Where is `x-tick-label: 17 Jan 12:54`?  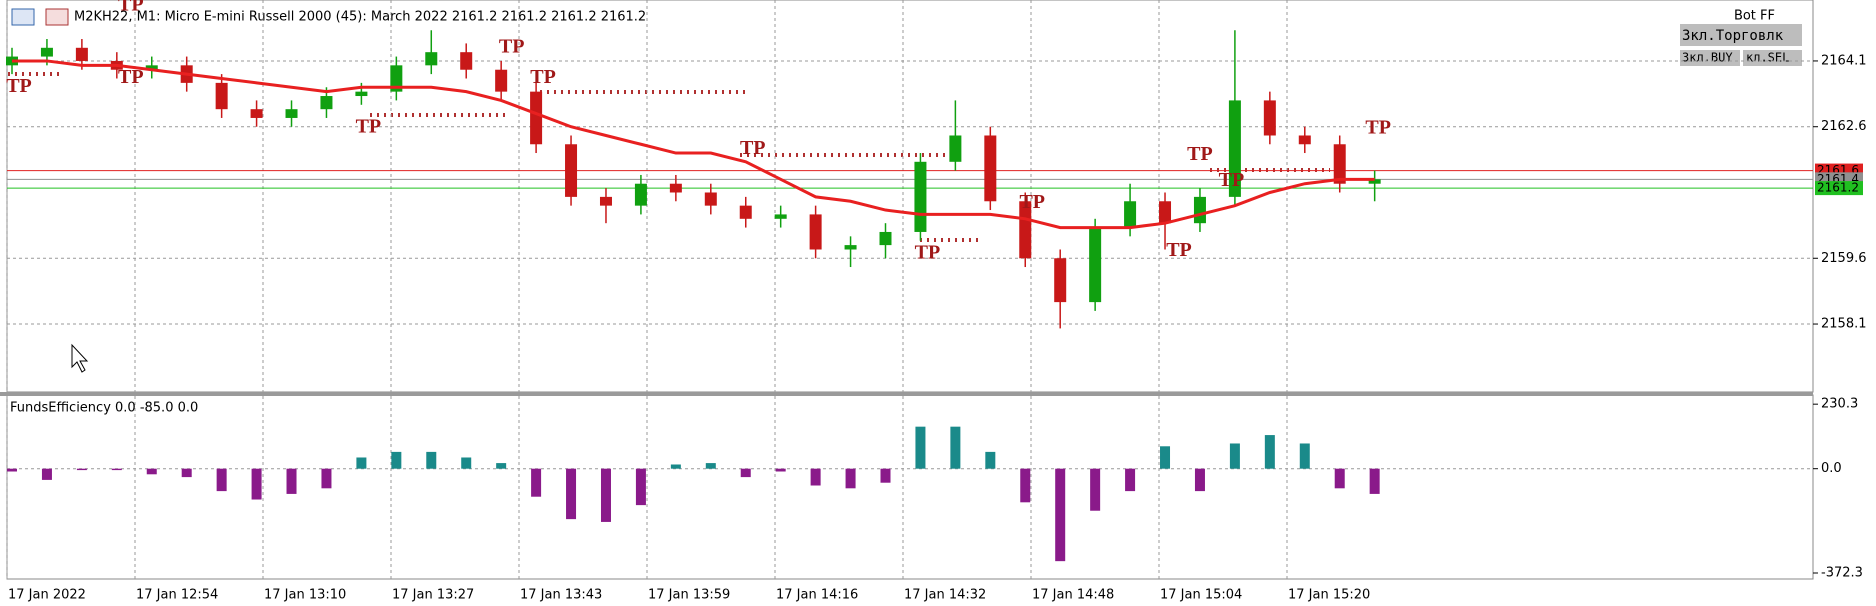
x-tick-label: 17 Jan 12:54 is located at coordinates (177, 595).